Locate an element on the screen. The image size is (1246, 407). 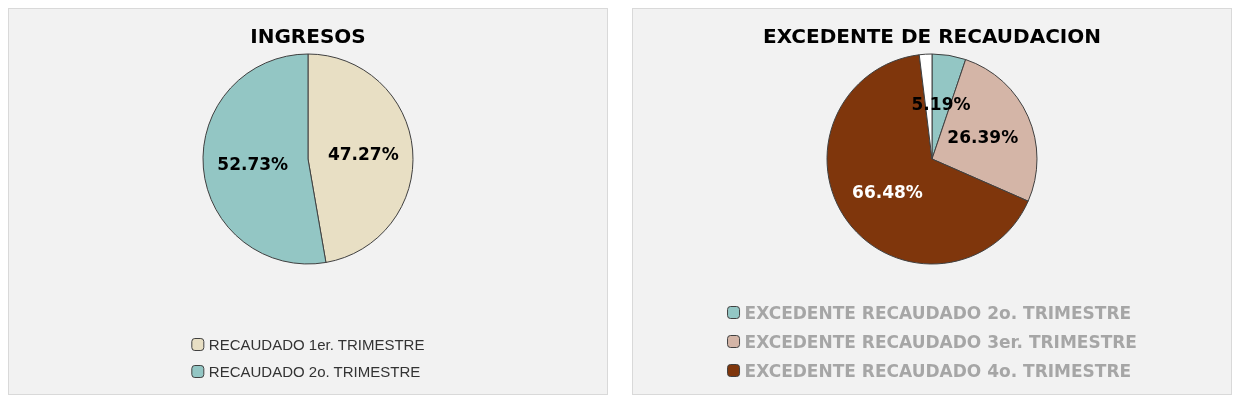
chart-title: INGRESOS is located at coordinates (308, 36).